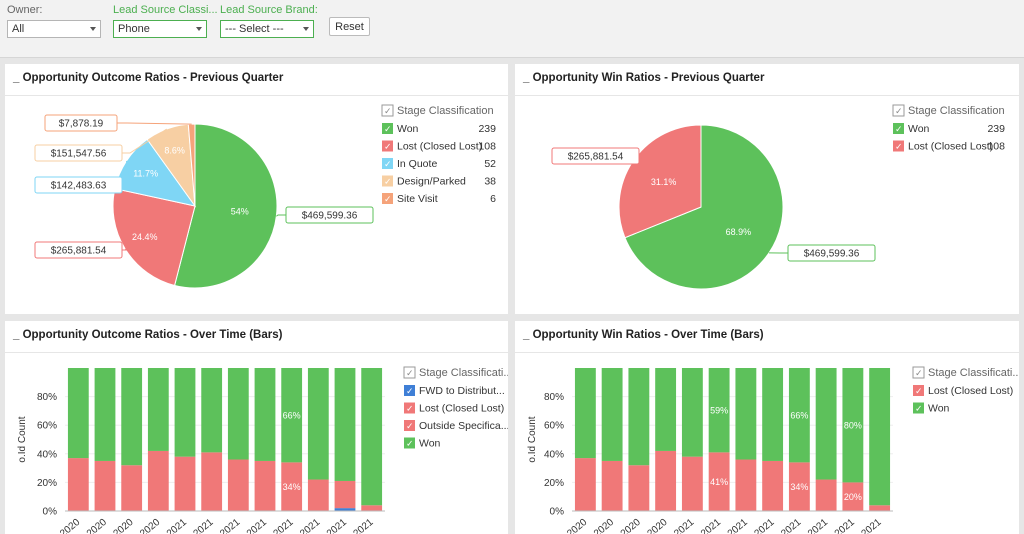 This screenshot has height=534, width=1024. I want to click on reset-button: Reset, so click(349, 26).